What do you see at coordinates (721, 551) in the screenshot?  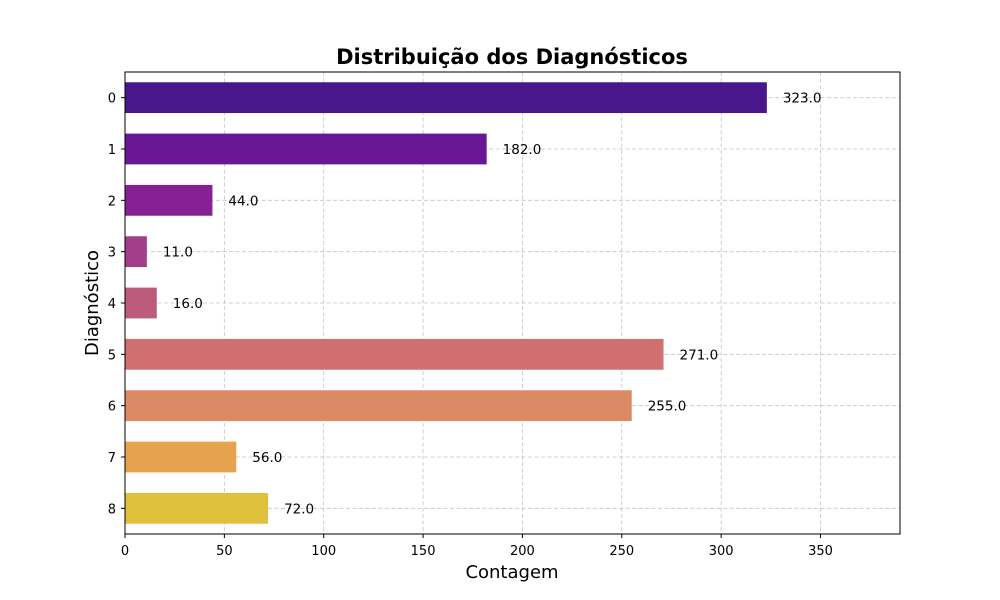 I see `x-tick-label: 300` at bounding box center [721, 551].